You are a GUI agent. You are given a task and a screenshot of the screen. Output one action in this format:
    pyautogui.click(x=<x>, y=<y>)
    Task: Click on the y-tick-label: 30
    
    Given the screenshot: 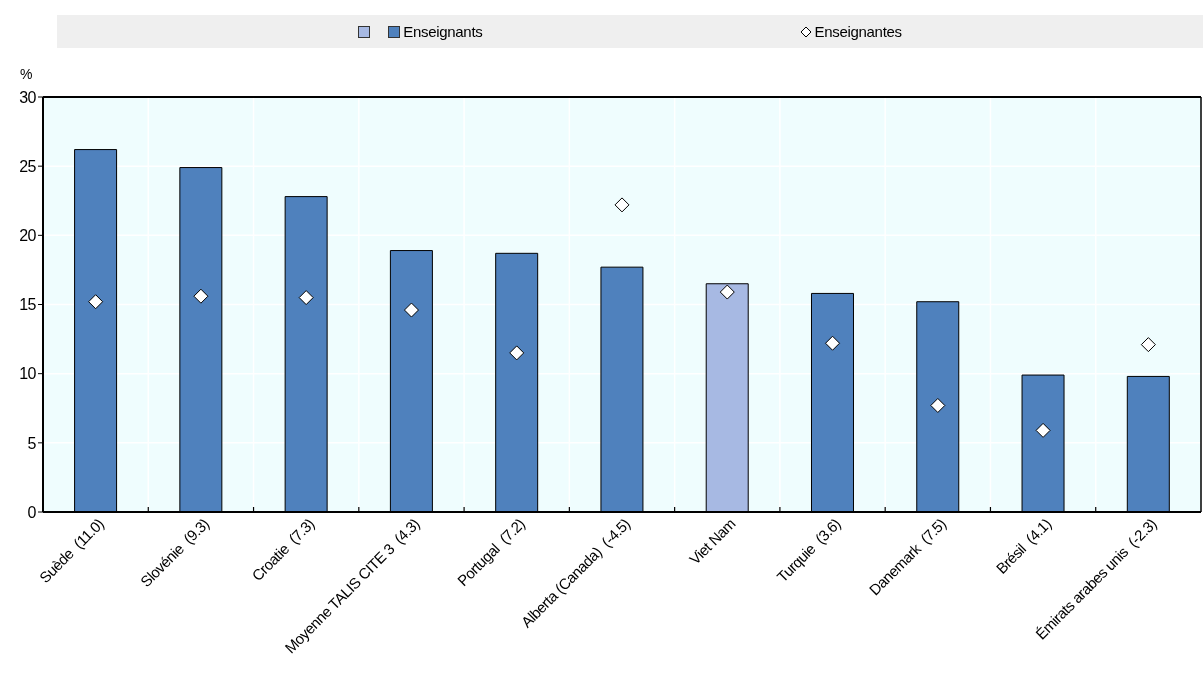 What is the action you would take?
    pyautogui.click(x=28, y=97)
    